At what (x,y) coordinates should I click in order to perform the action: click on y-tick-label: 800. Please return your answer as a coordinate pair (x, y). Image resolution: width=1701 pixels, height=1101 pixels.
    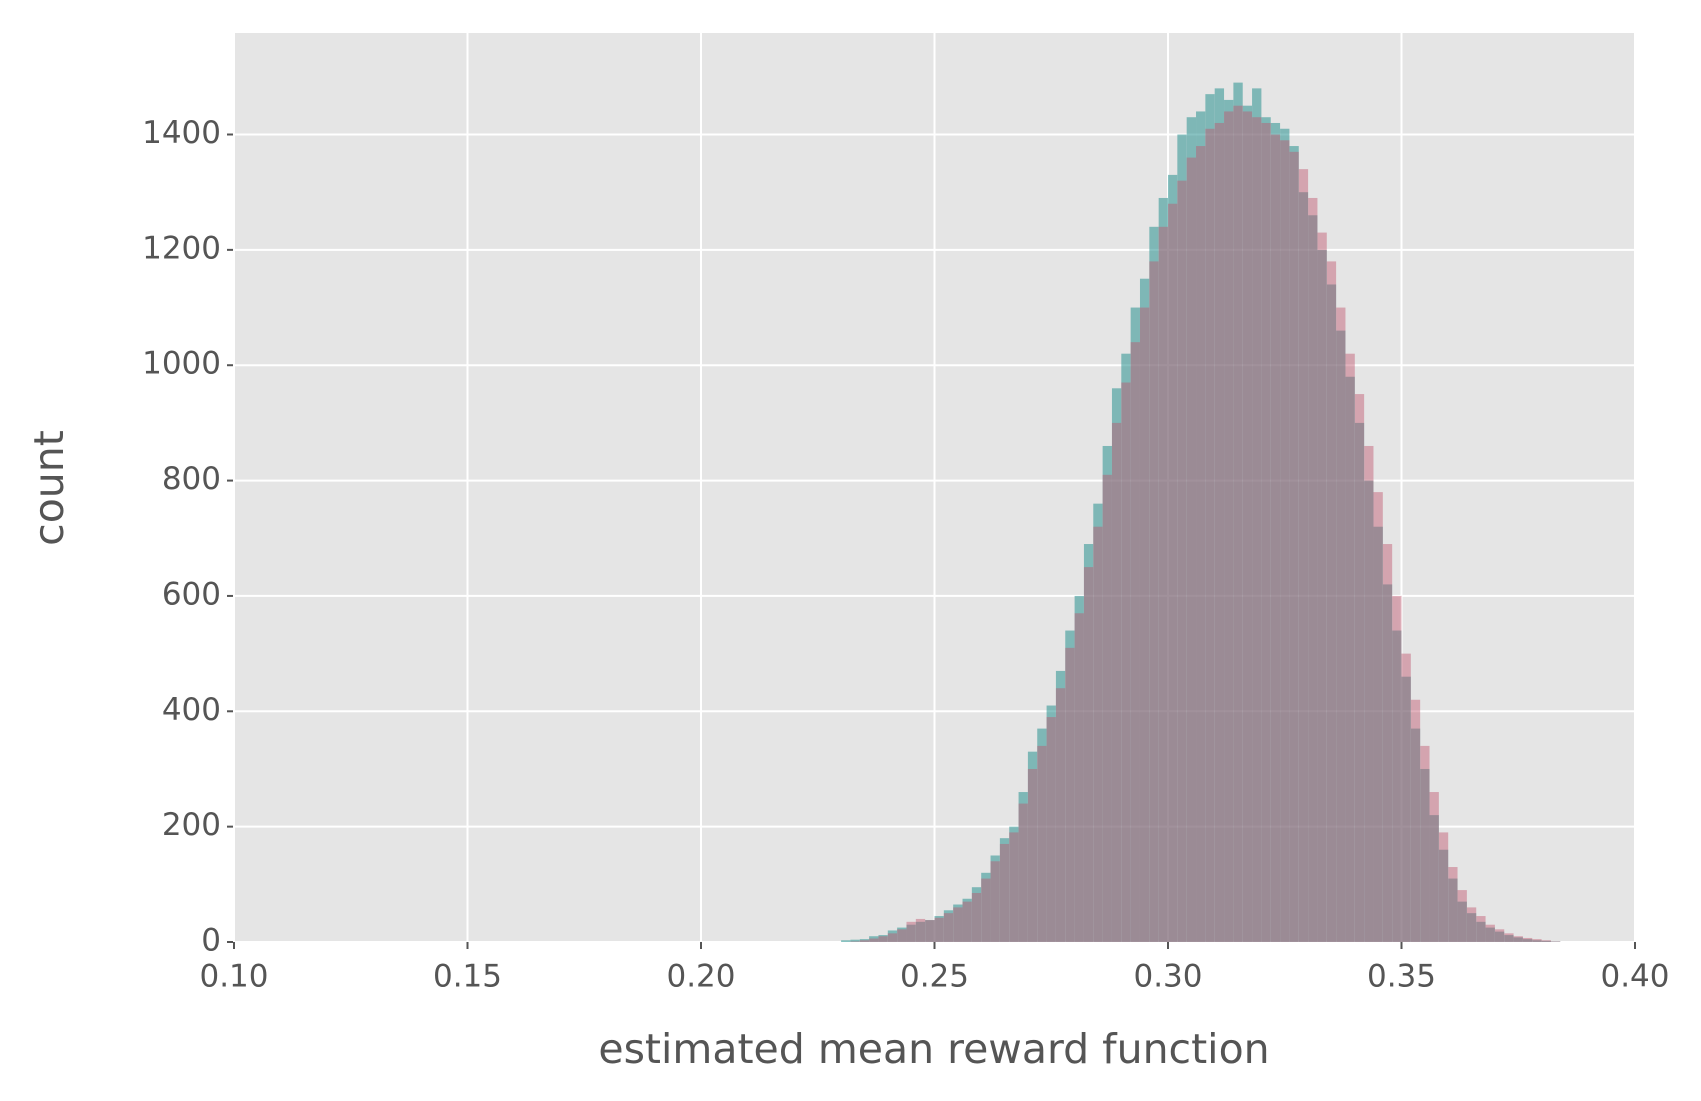
    Looking at the image, I should click on (191, 479).